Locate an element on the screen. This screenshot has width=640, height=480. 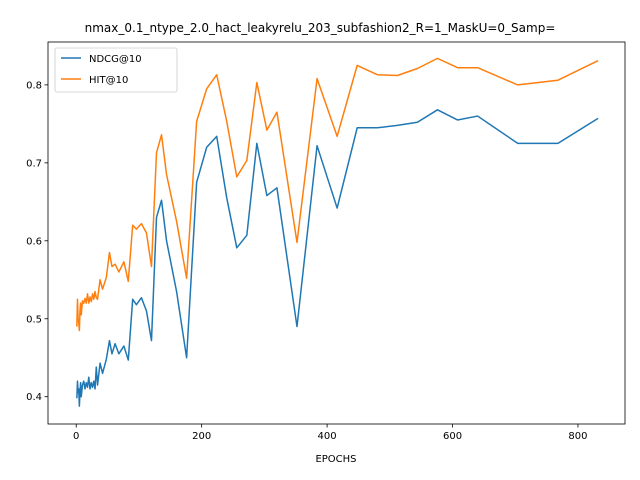
y-tick-label: 0.7 is located at coordinates (34, 163).